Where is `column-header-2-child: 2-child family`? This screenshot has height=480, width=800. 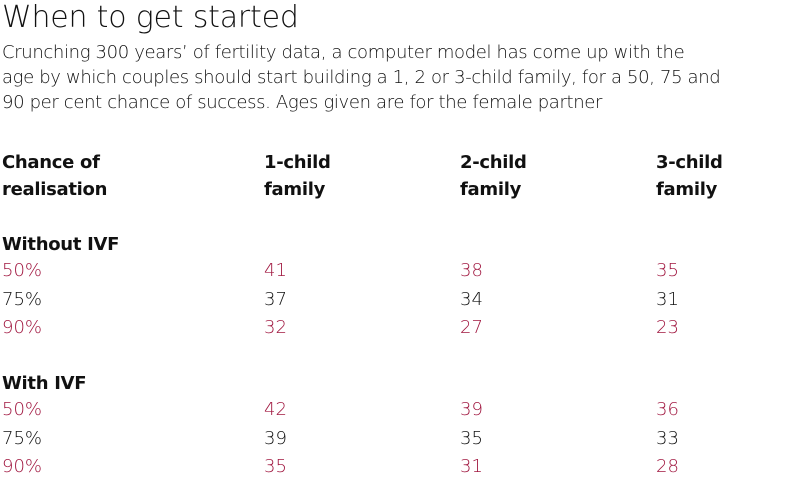
column-header-2-child: 2-child family is located at coordinates (493, 176).